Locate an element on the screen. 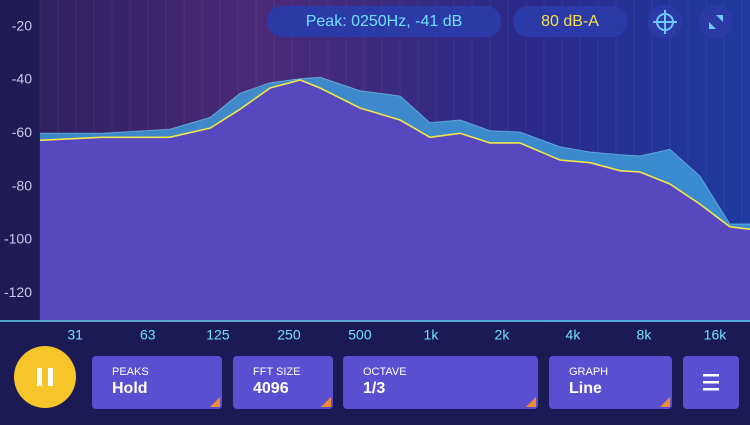 The height and width of the screenshot is (425, 750). peak-pill is located at coordinates (384, 21).